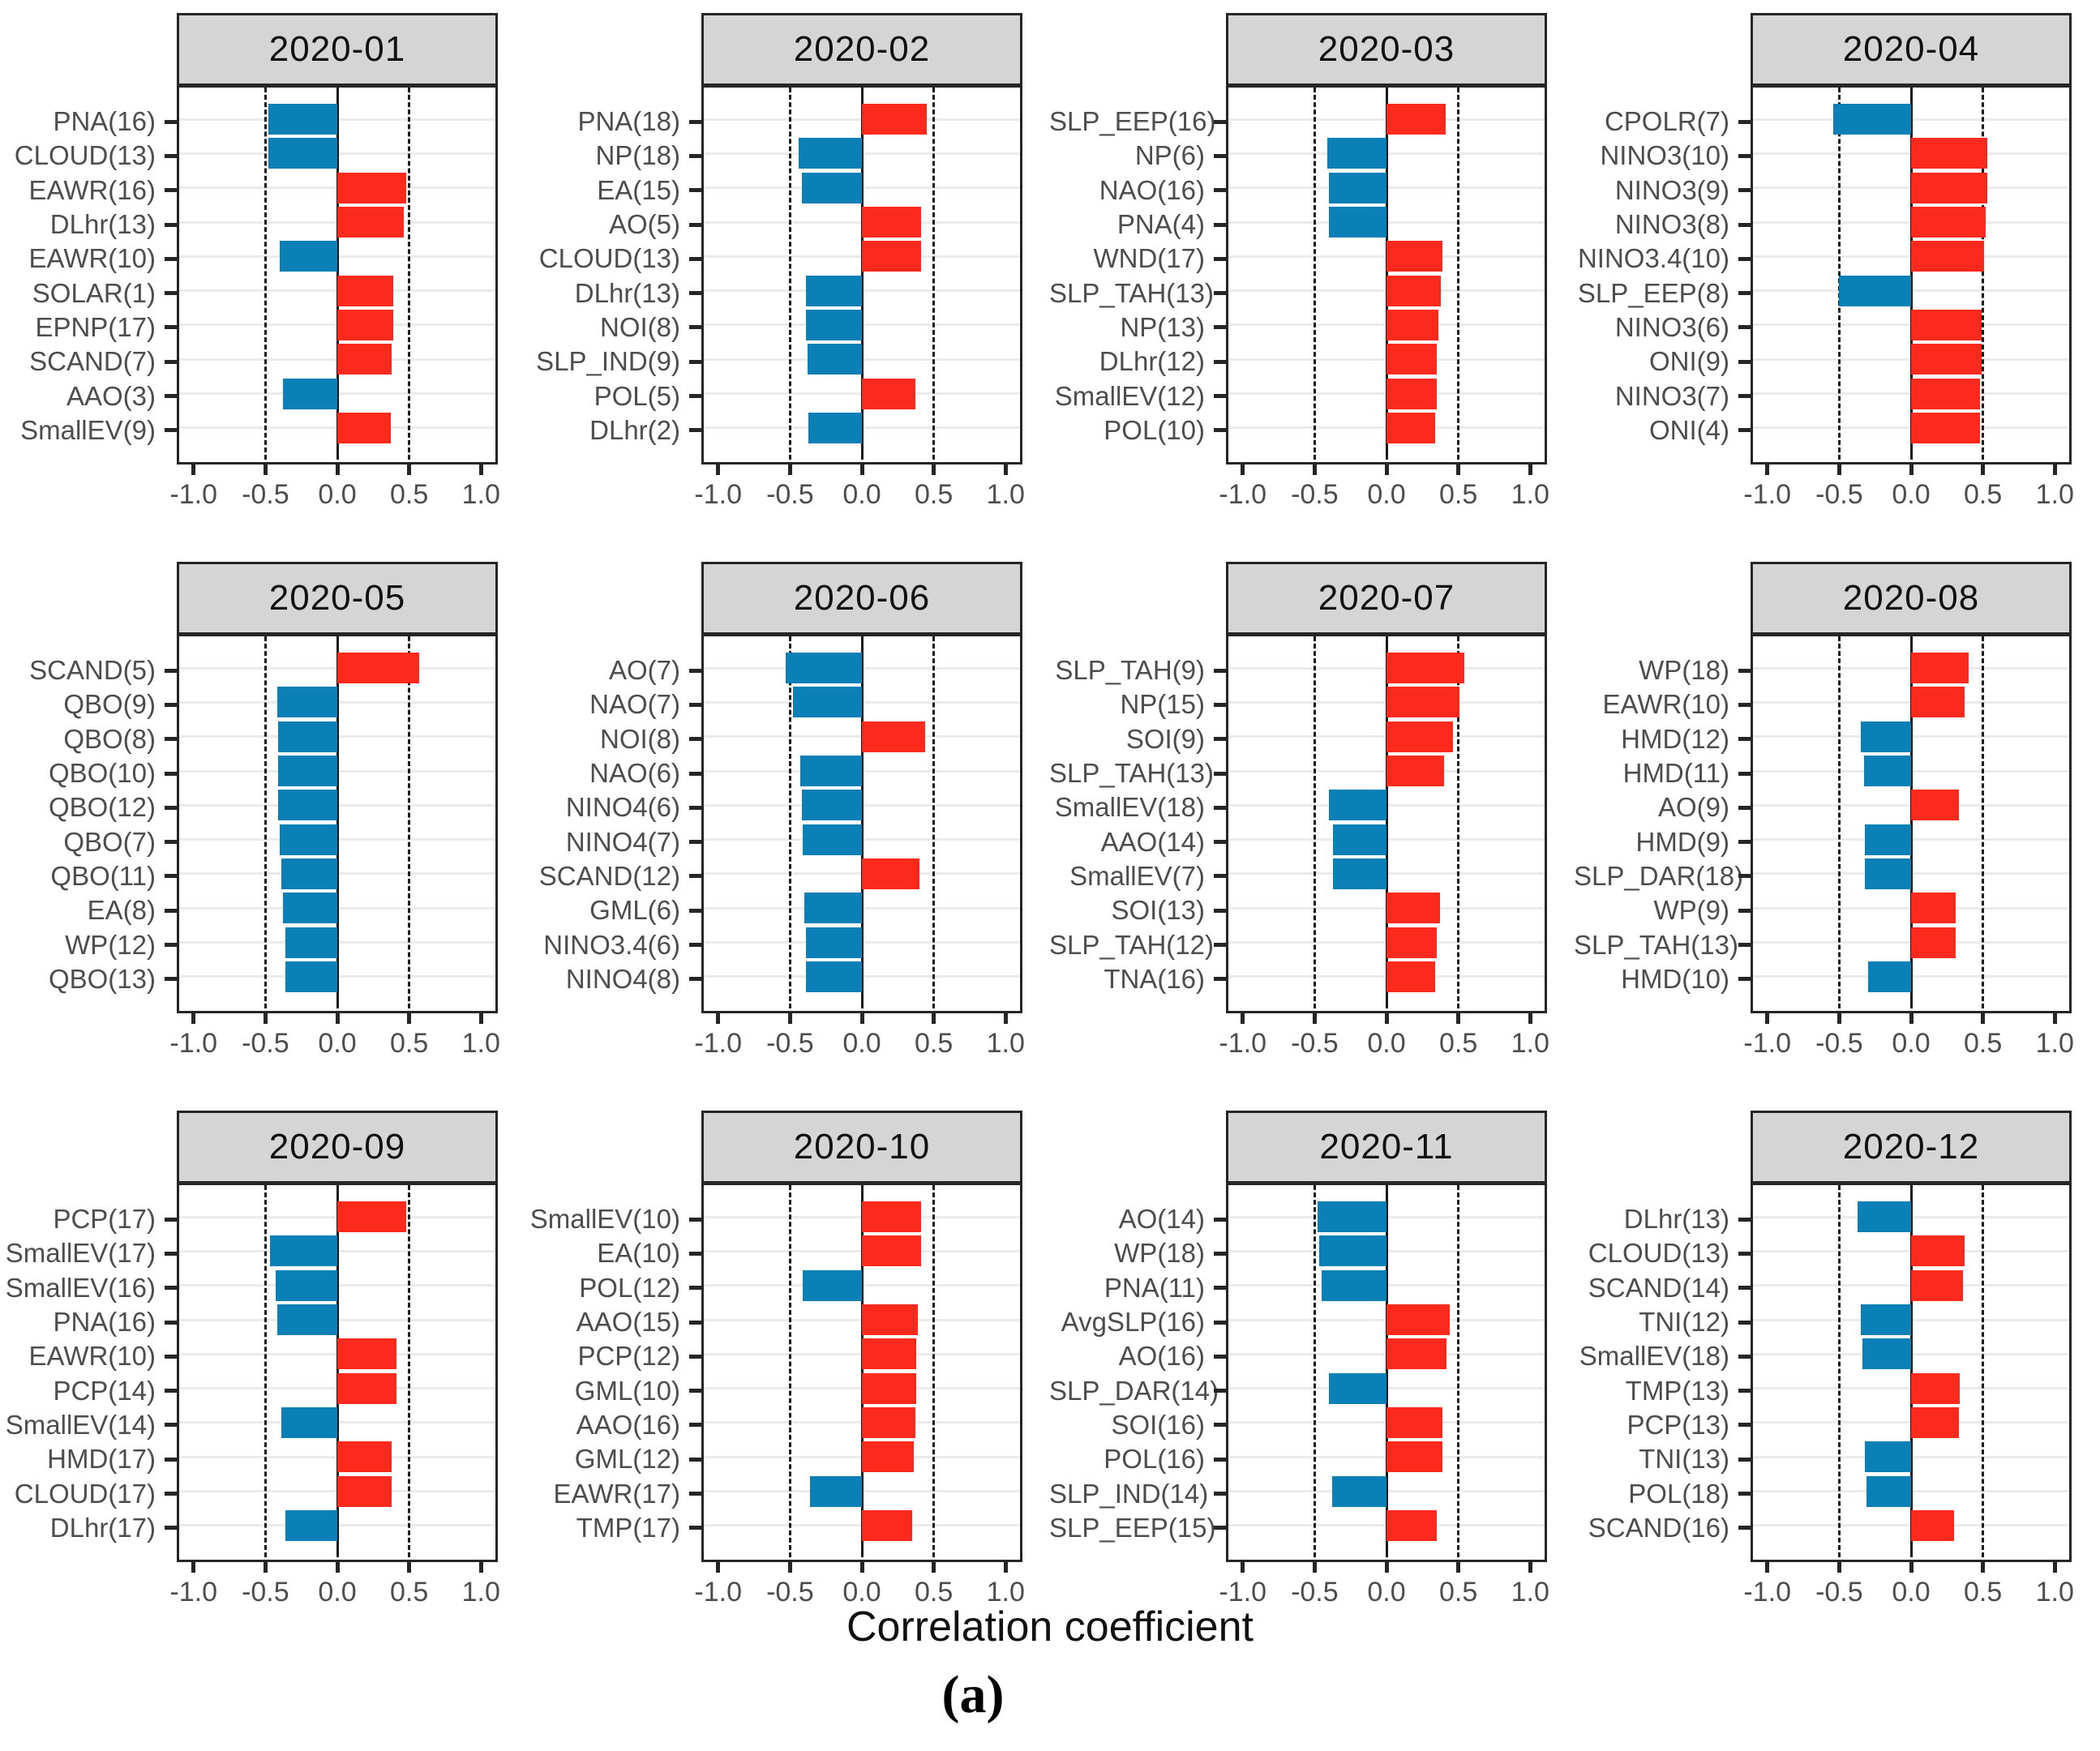 The image size is (2100, 1751). What do you see at coordinates (1887, 1354) in the screenshot?
I see `bar-SmallEV(18)` at bounding box center [1887, 1354].